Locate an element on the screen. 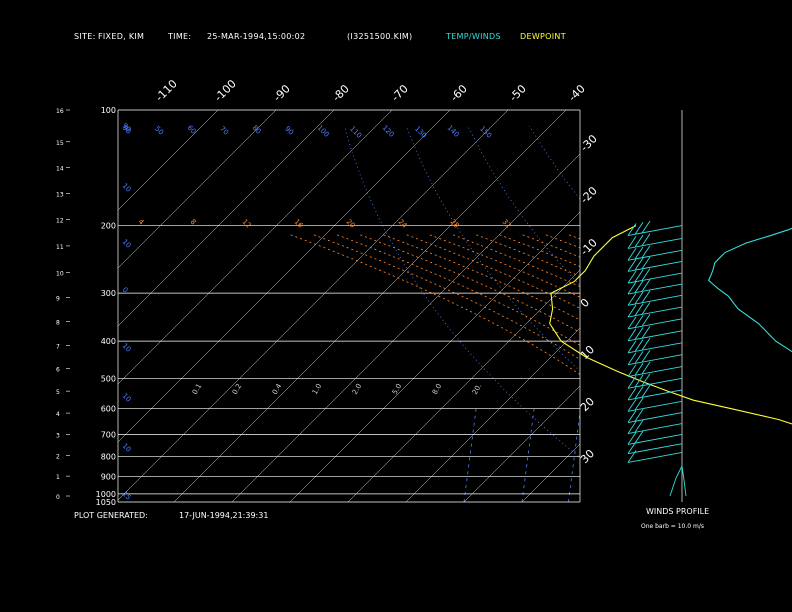 The height and width of the screenshot is (612, 792). isobar-label: 400 is located at coordinates (108, 341).